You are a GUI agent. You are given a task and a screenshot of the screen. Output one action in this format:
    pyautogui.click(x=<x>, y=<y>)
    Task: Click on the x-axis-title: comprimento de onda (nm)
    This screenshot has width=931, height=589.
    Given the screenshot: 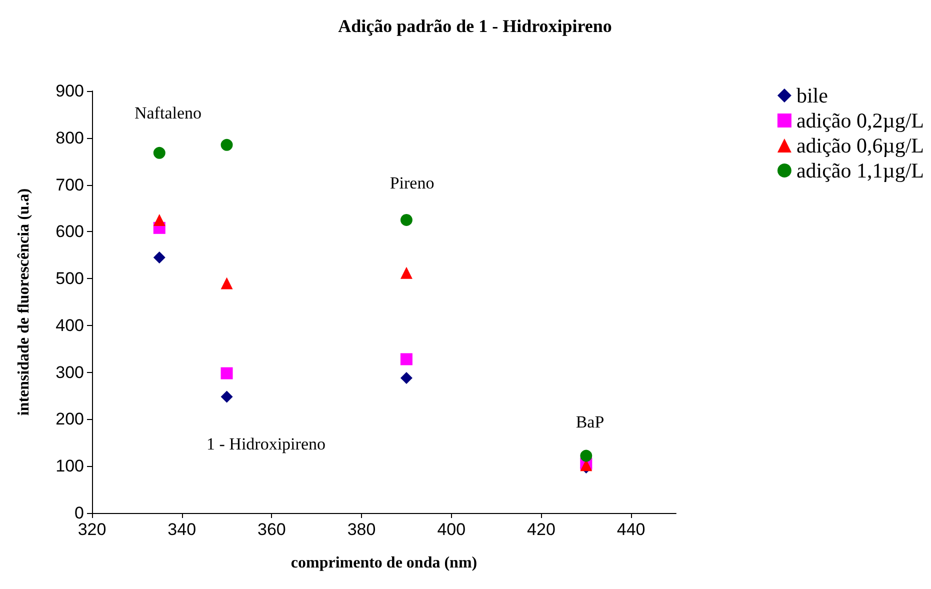 What is the action you would take?
    pyautogui.click(x=384, y=563)
    